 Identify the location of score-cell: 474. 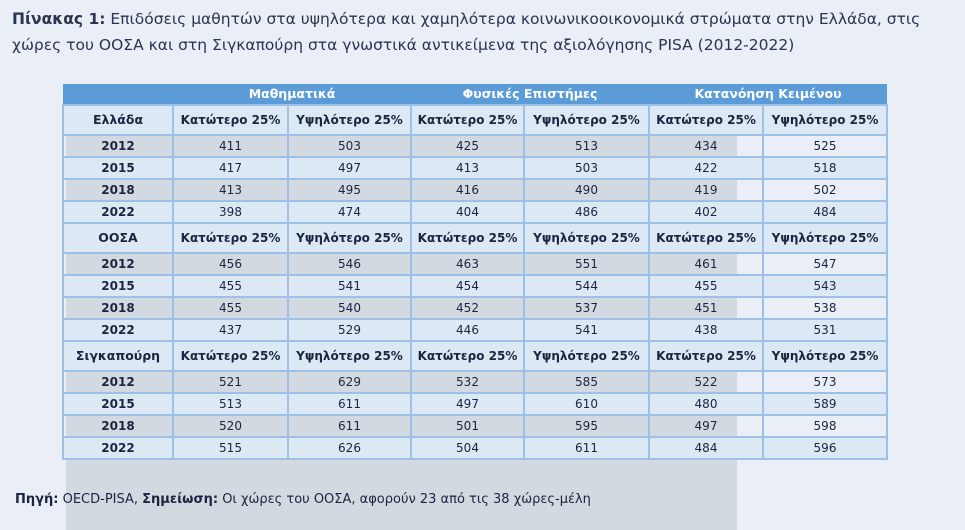
(349, 212).